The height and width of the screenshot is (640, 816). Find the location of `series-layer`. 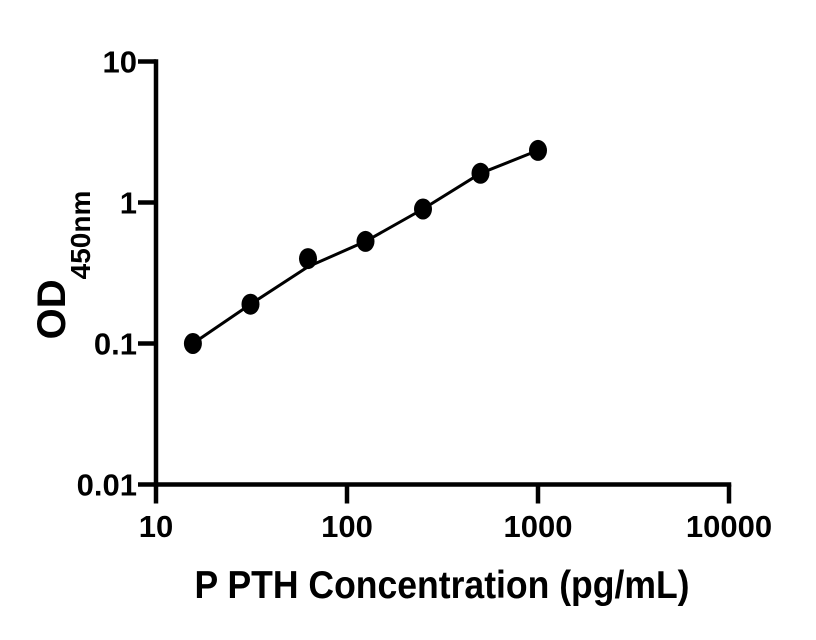

series-layer is located at coordinates (365, 246).